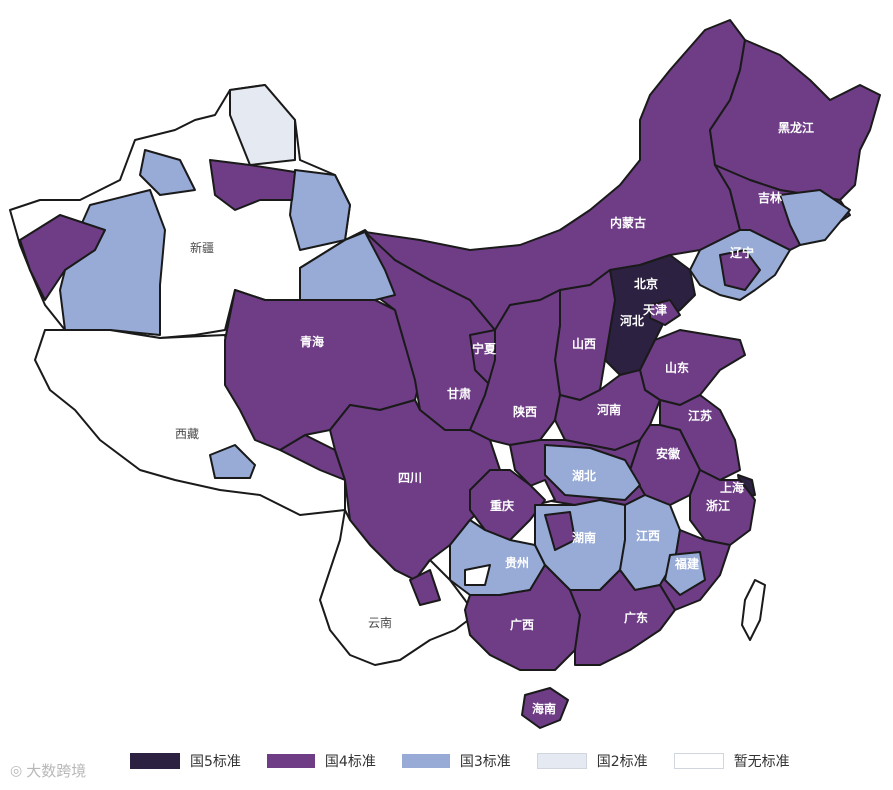 The image size is (893, 790). I want to click on region-hunan-guo4, so click(560, 531).